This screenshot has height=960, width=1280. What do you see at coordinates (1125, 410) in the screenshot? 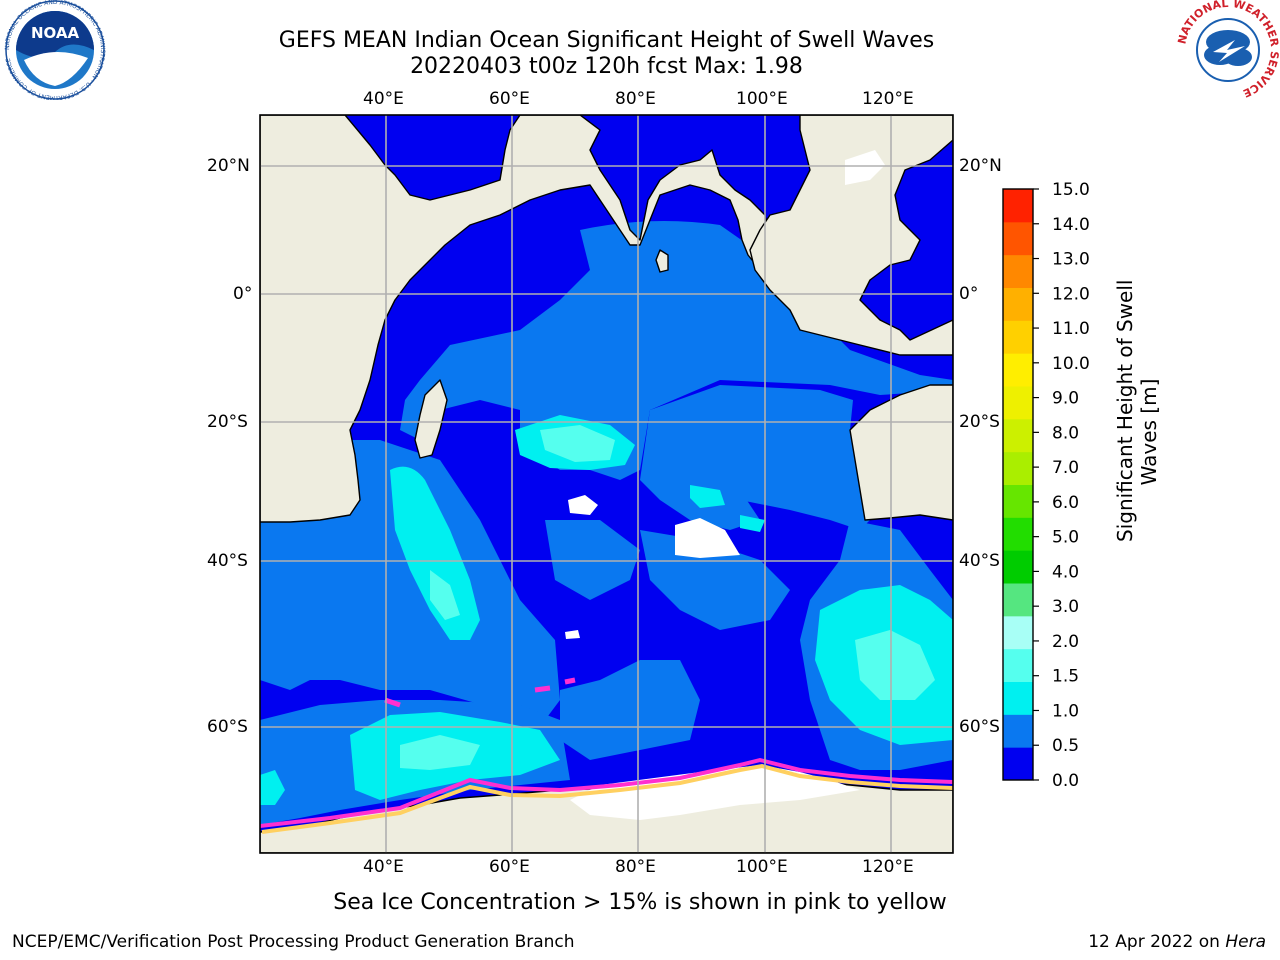
I see `colorbar-label-line1: Significant Height of Swell` at bounding box center [1125, 410].